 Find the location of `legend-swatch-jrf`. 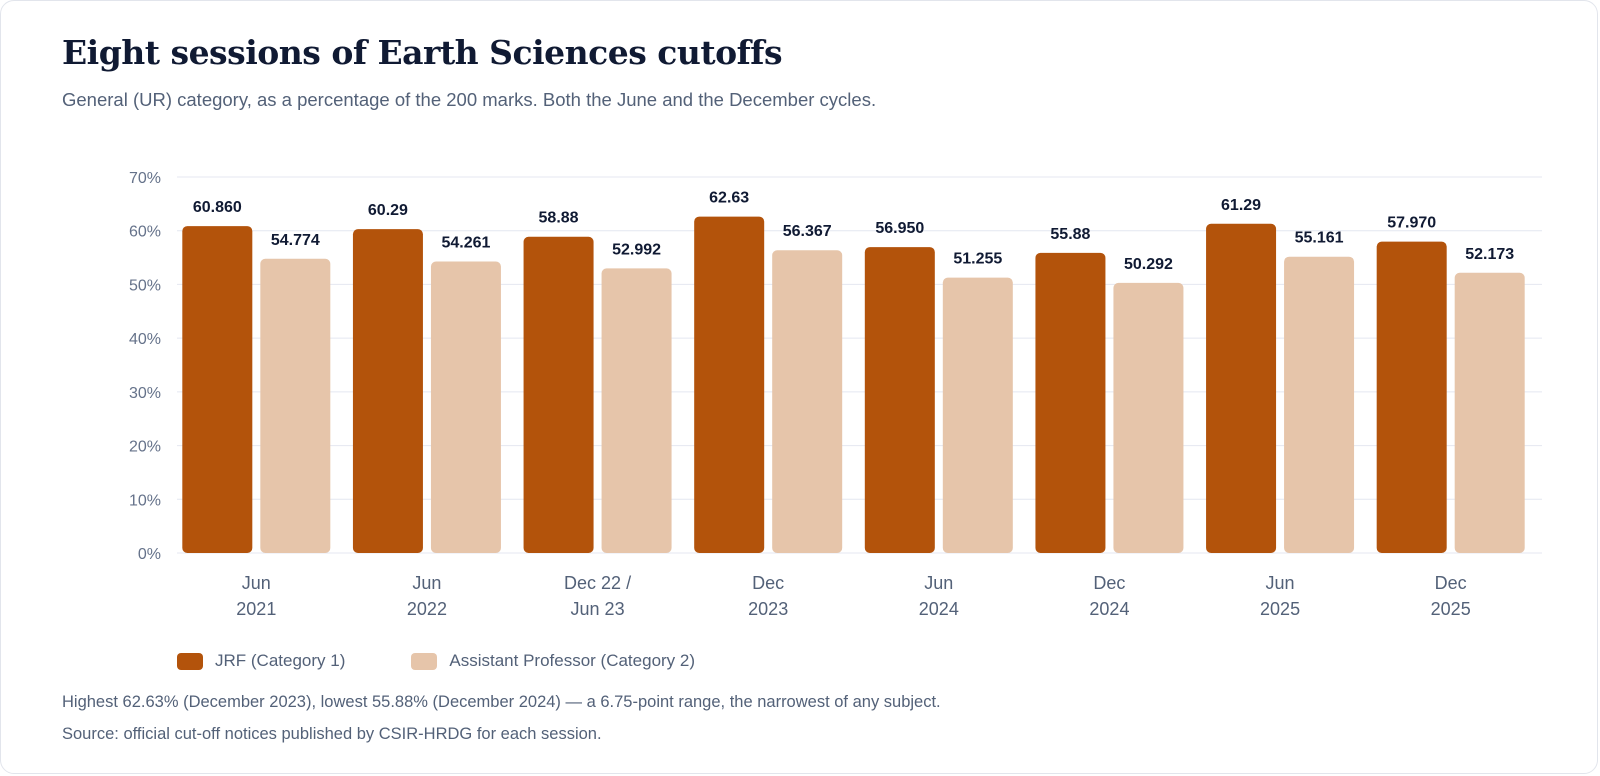

legend-swatch-jrf is located at coordinates (190, 661).